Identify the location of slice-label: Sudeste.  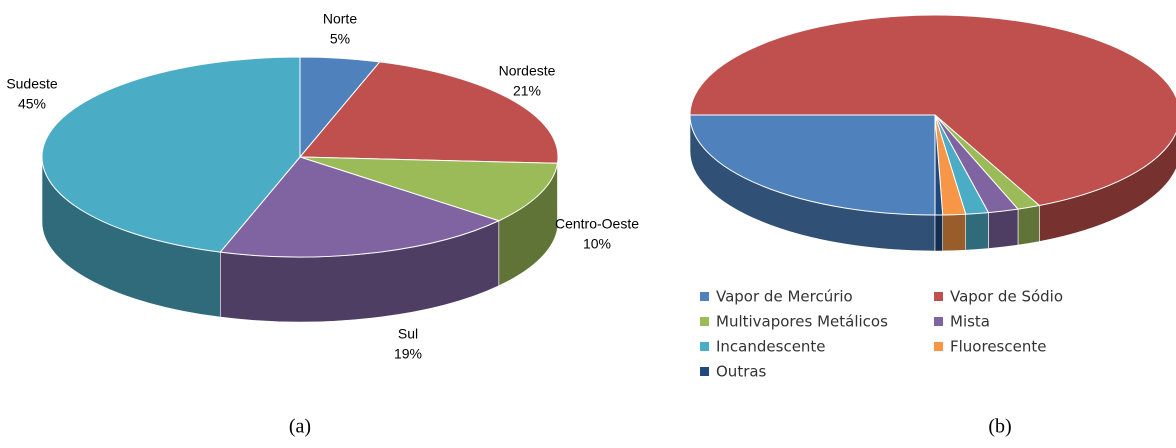
(32, 84).